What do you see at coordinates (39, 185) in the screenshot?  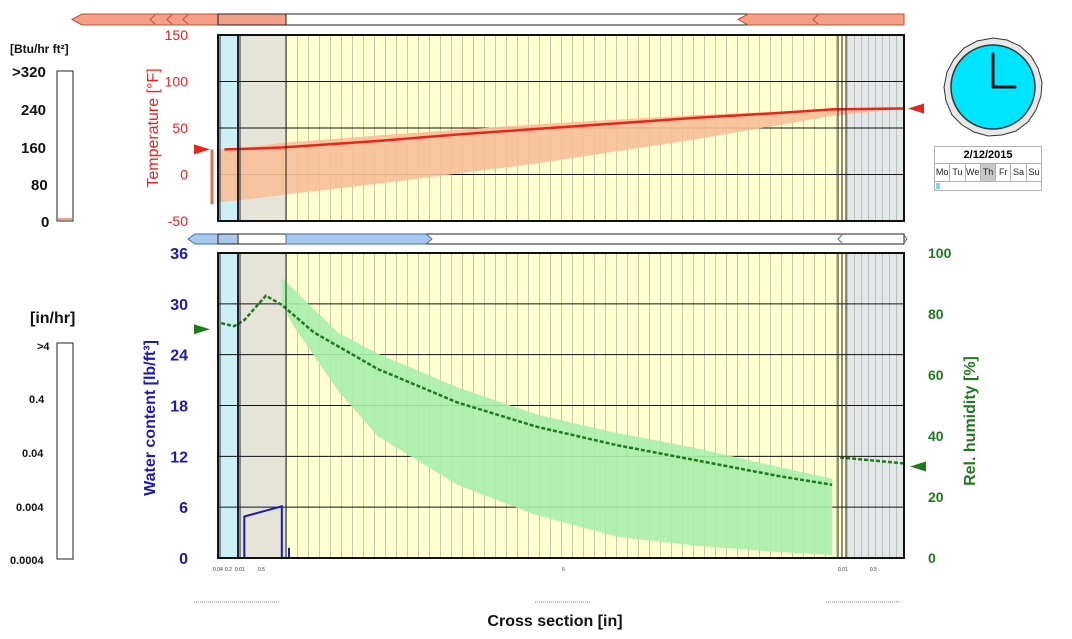 I see `heat-flux-label: 80` at bounding box center [39, 185].